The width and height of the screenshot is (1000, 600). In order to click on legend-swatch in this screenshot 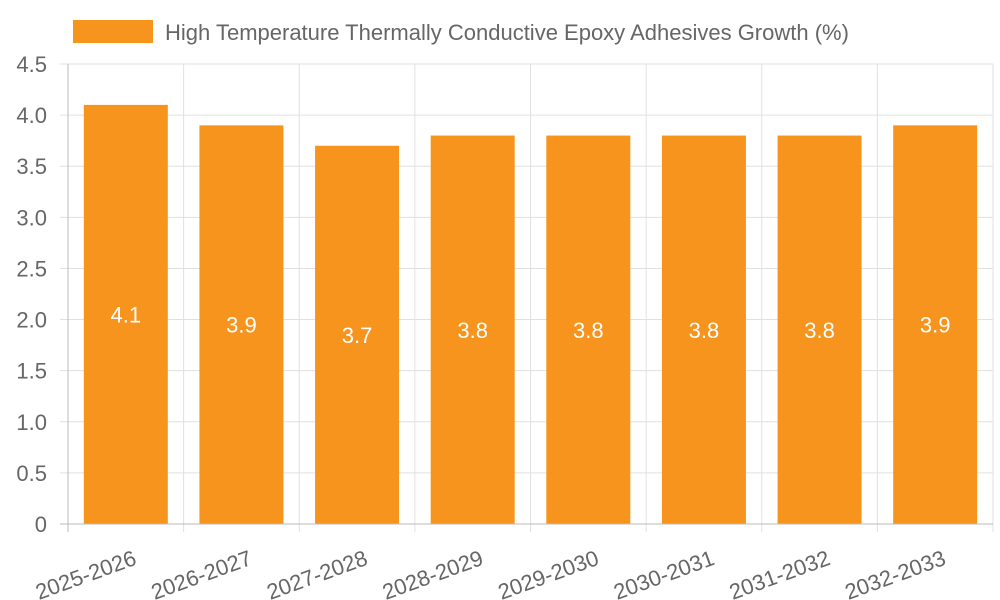, I will do `click(113, 31)`.